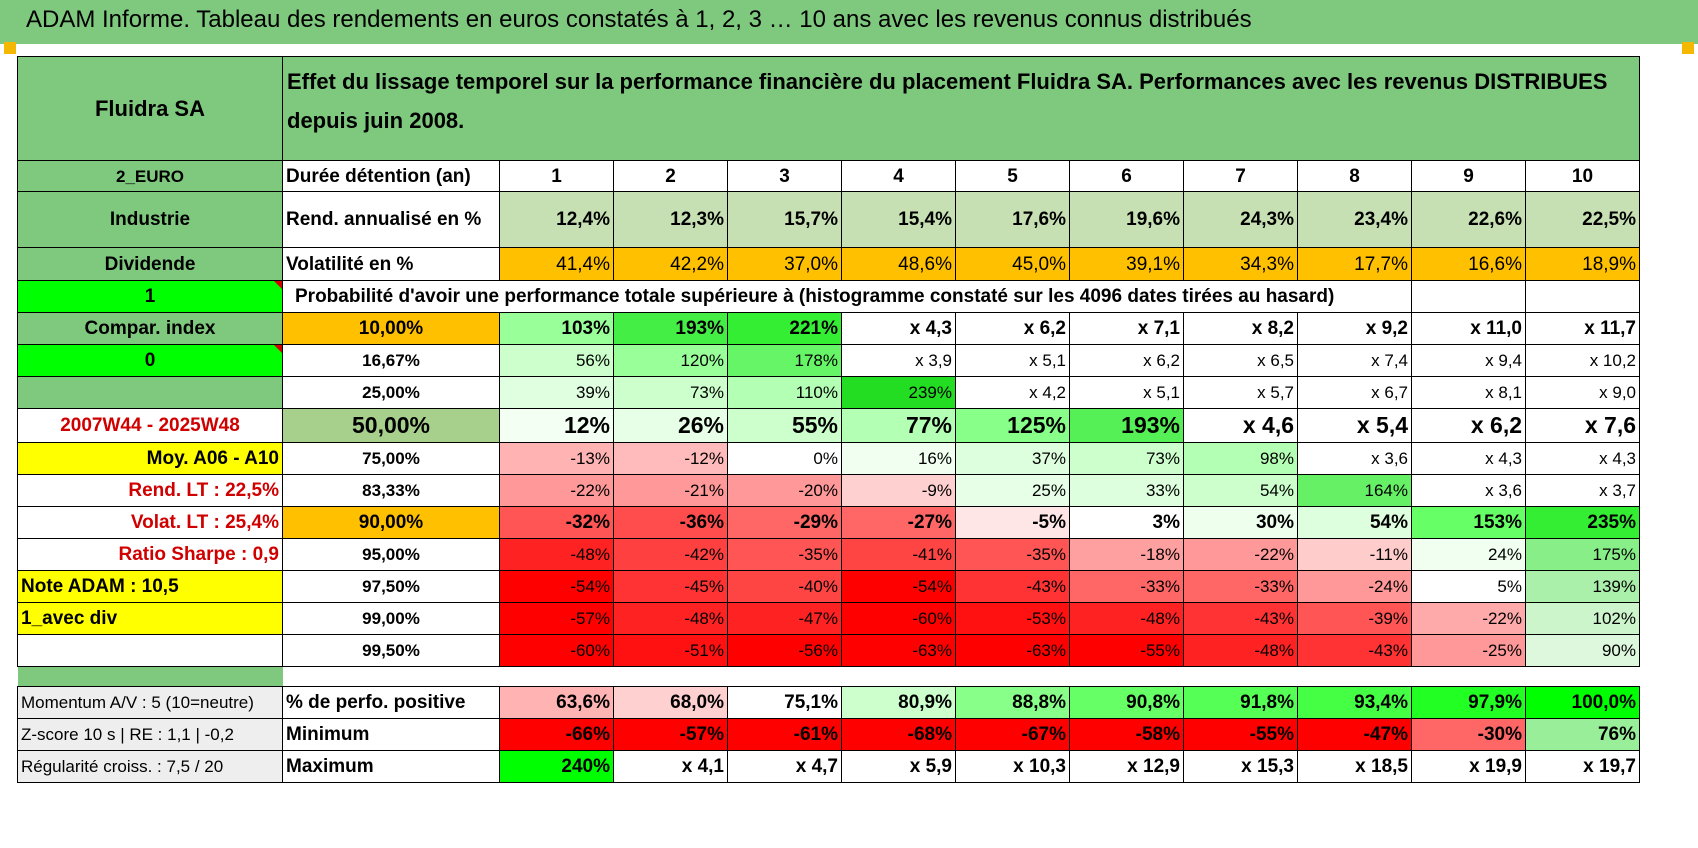  I want to click on probability-cell: 239%, so click(898, 392).